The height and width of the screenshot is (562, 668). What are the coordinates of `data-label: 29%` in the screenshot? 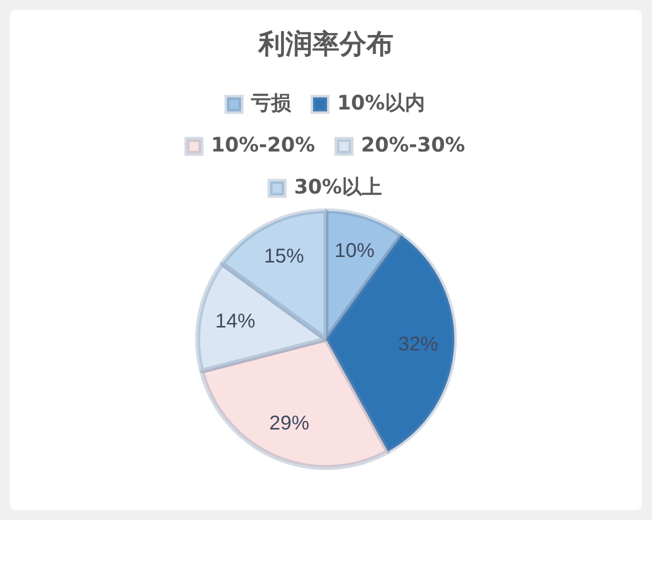 It's located at (289, 423).